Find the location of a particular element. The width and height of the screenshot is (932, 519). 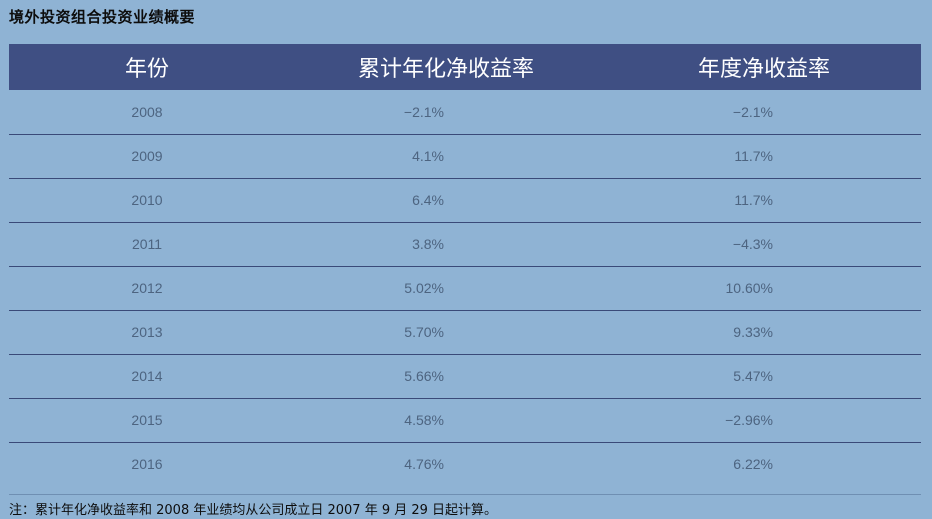

table-row: 2011 3.8% −4.3% is located at coordinates (465, 244).